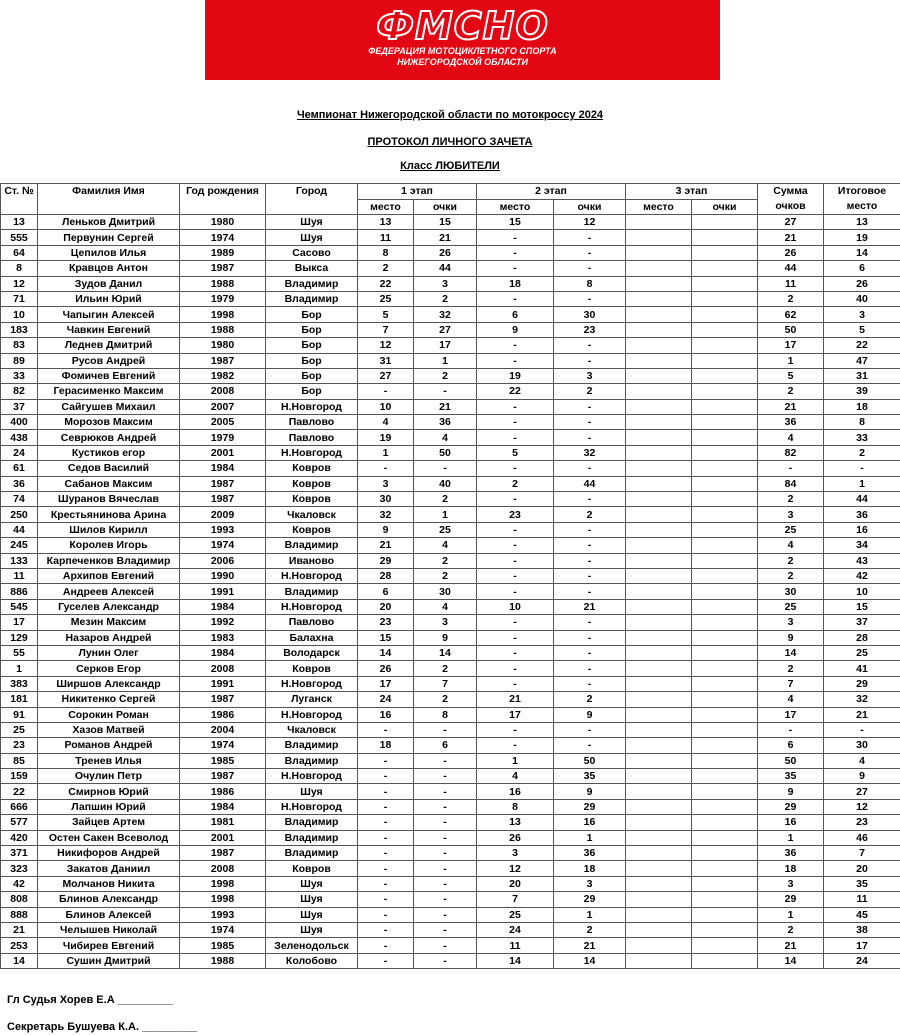 This screenshot has width=900, height=1035. I want to click on stage2-place-cell: 20, so click(515, 884).